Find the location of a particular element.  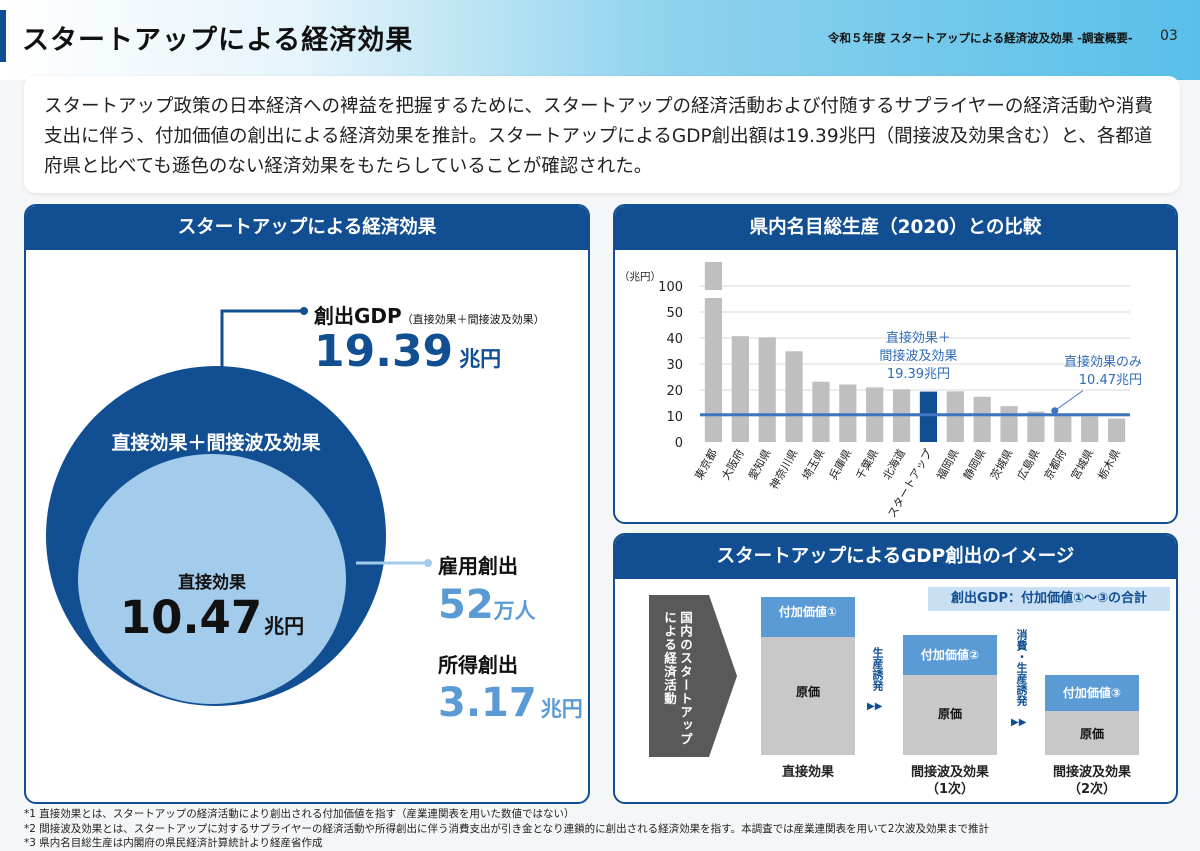

arrow-icon-2: ▶▶ is located at coordinates (1019, 722).